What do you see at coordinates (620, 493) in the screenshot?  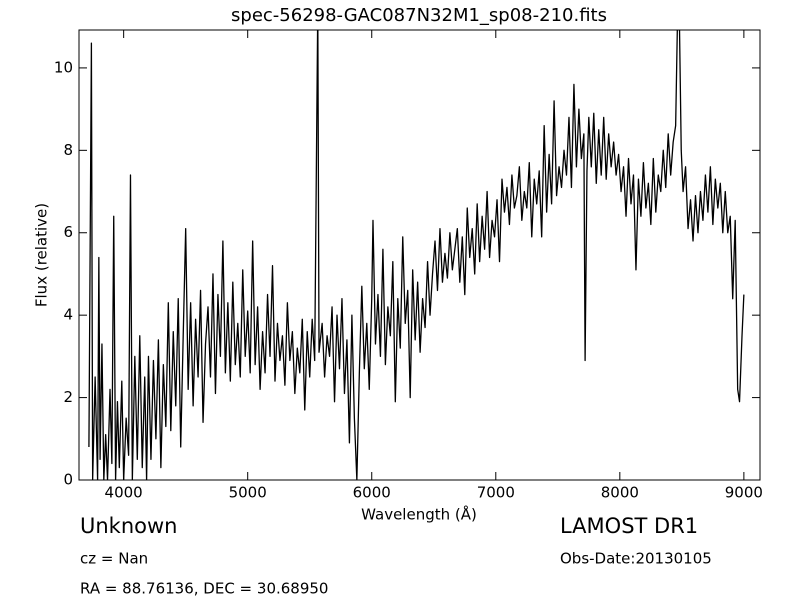 I see `x-tick-label: 8000` at bounding box center [620, 493].